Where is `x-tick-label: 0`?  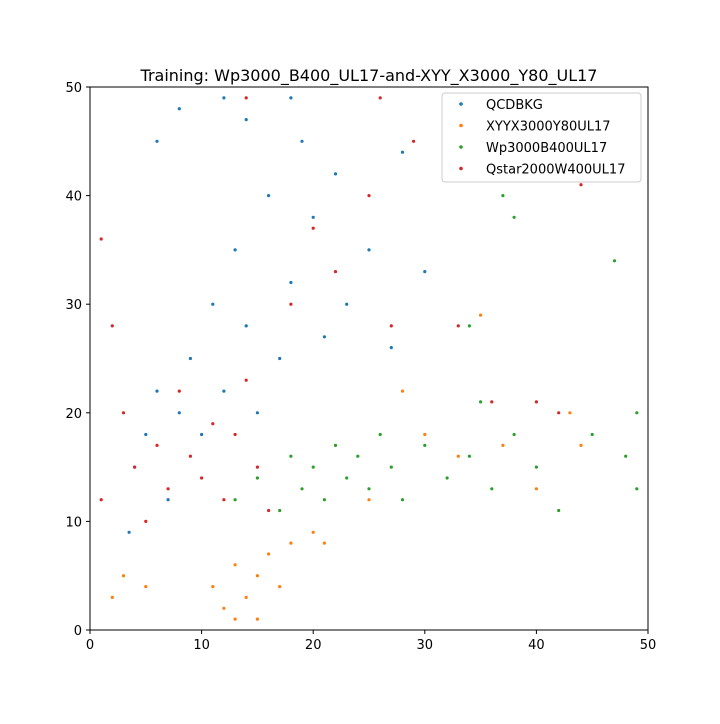
x-tick-label: 0 is located at coordinates (90, 645).